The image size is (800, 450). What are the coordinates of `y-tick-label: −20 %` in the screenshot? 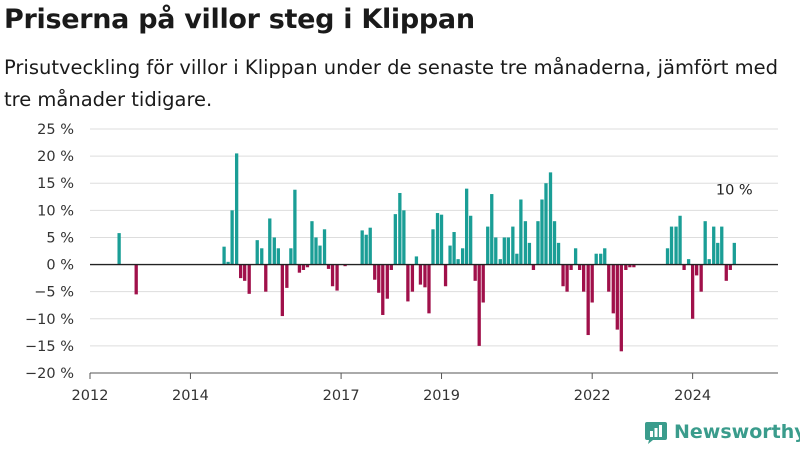 It's located at (49, 374).